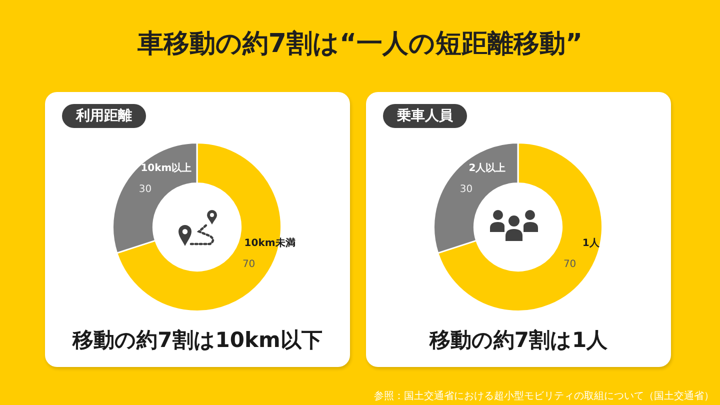 This screenshot has width=720, height=405. I want to click on text: 移動の約7割は10km以下, so click(197, 340).